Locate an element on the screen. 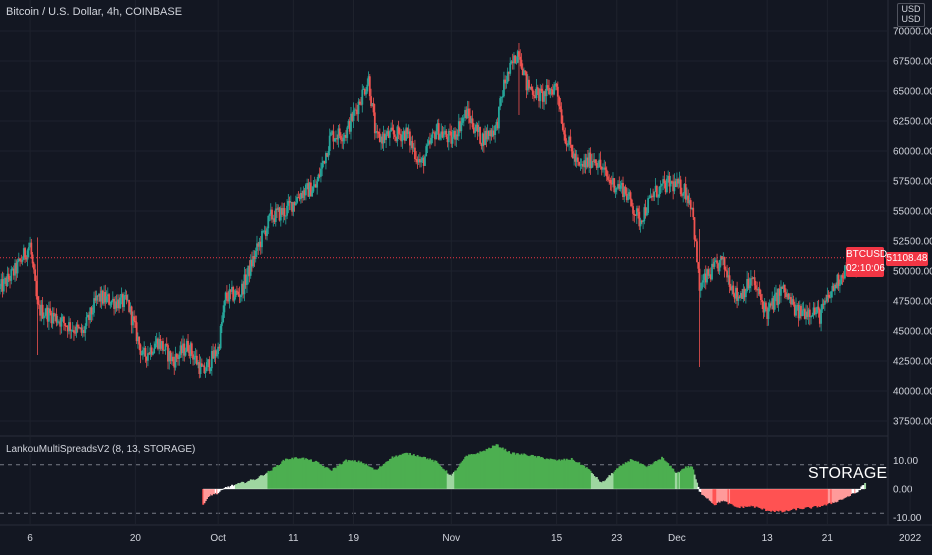 The height and width of the screenshot is (555, 932). x-tick-label: 20 is located at coordinates (136, 538).